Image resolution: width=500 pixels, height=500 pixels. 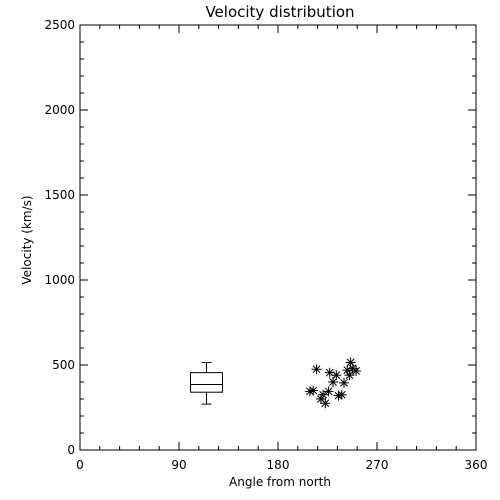 I want to click on x-tick-label: 270, so click(x=377, y=465).